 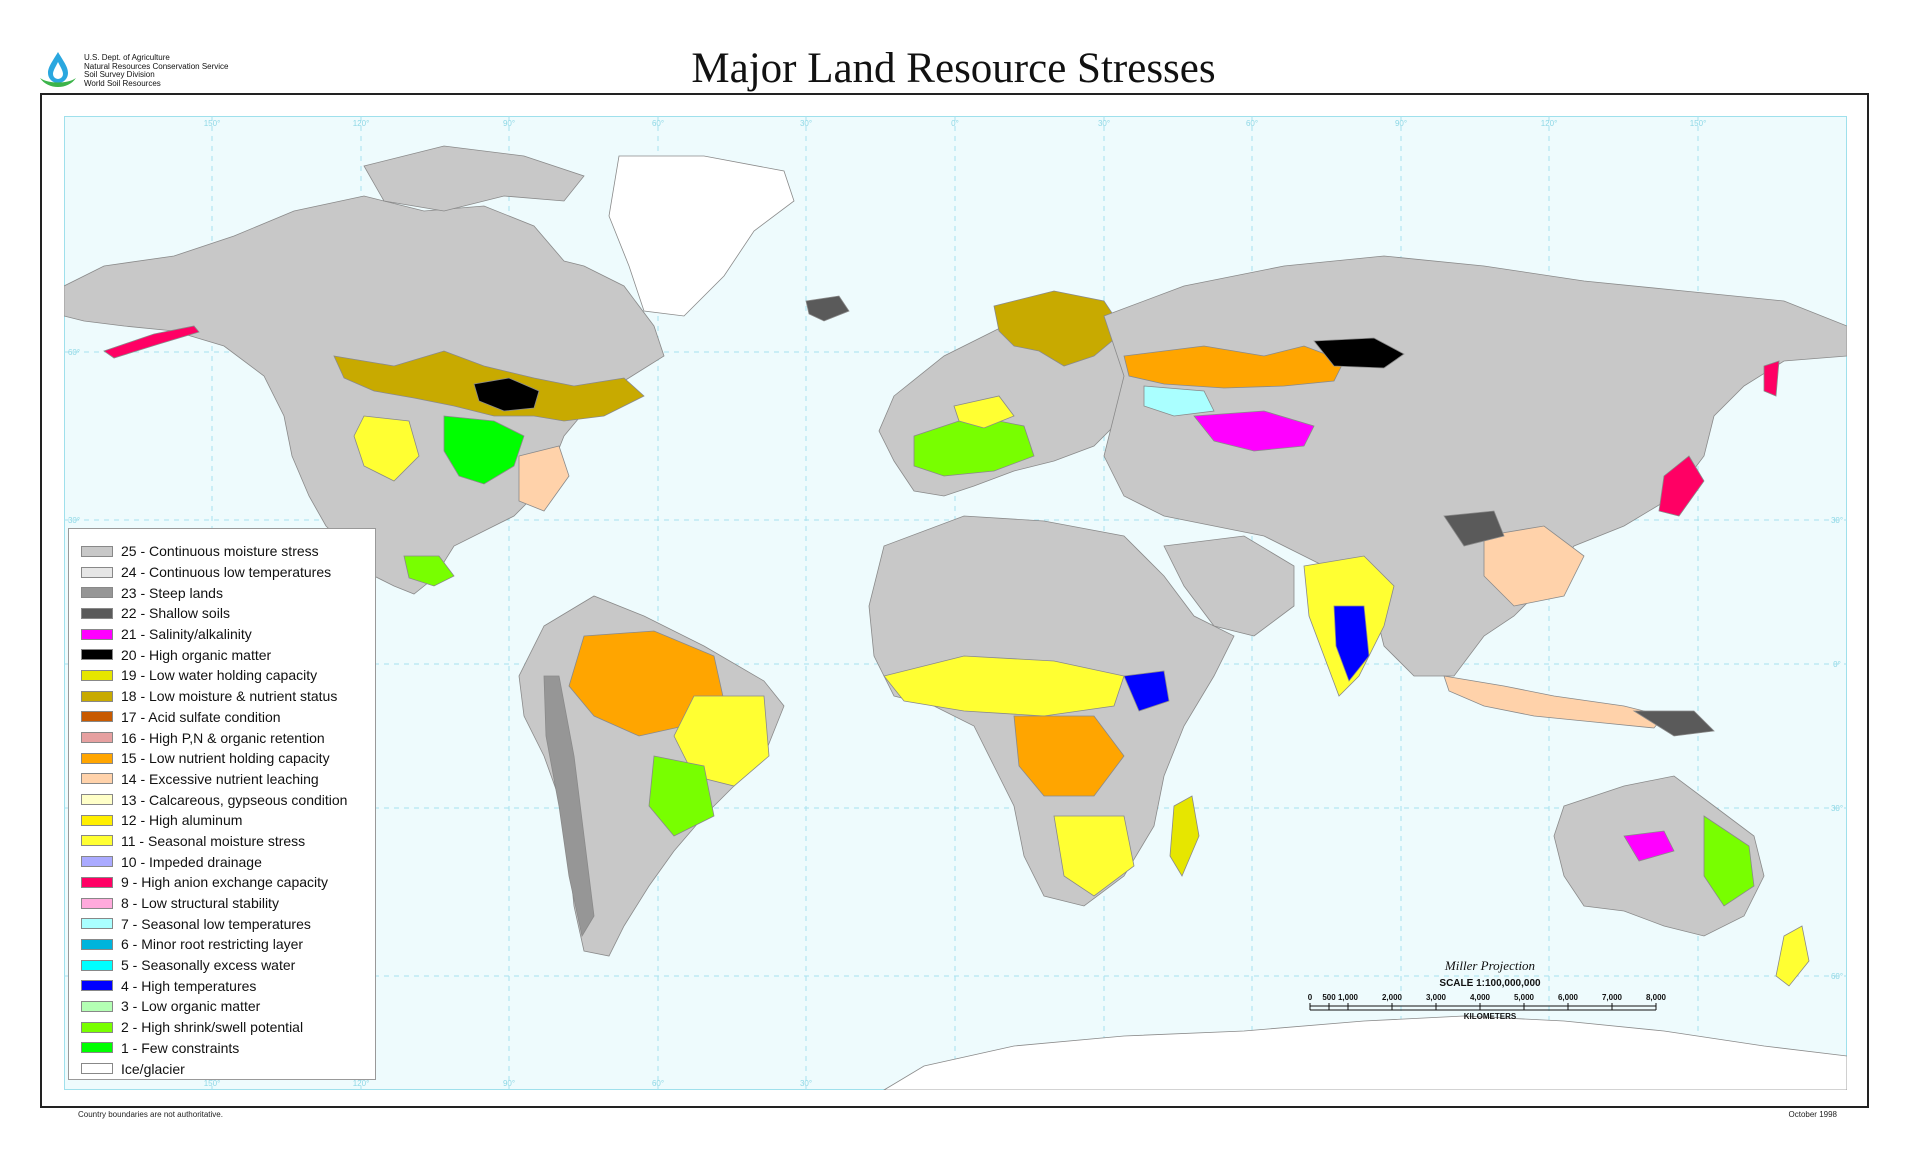 What do you see at coordinates (212, 1027) in the screenshot?
I see `legend-label: 2 - High shrink/swell potential` at bounding box center [212, 1027].